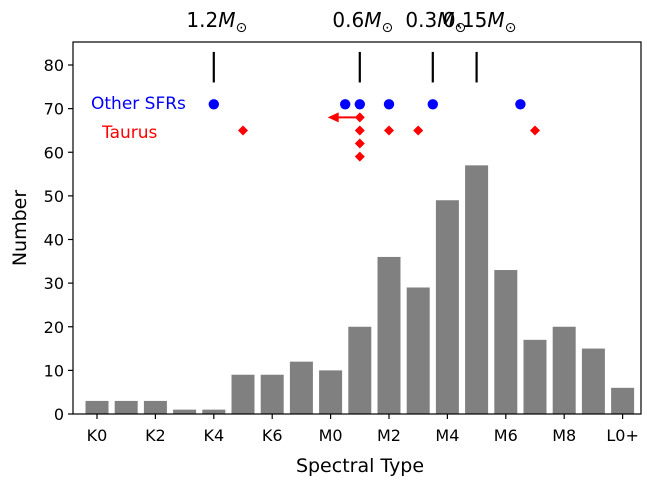 This screenshot has height=481, width=647. What do you see at coordinates (506, 342) in the screenshot?
I see `bar-m6` at bounding box center [506, 342].